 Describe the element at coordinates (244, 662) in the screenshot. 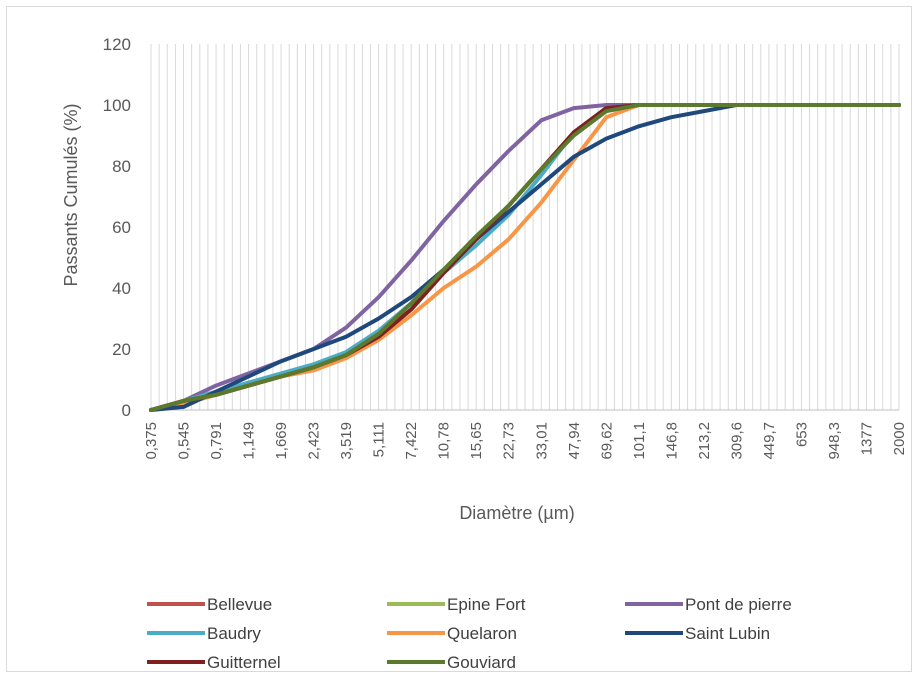

I see `legend-label-guitternel: Guitternel` at that location.